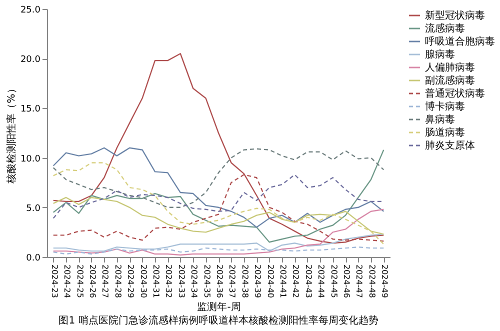 This screenshot has height=331, width=500. I want to click on x-tick-label: 2024-35, so click(207, 281).